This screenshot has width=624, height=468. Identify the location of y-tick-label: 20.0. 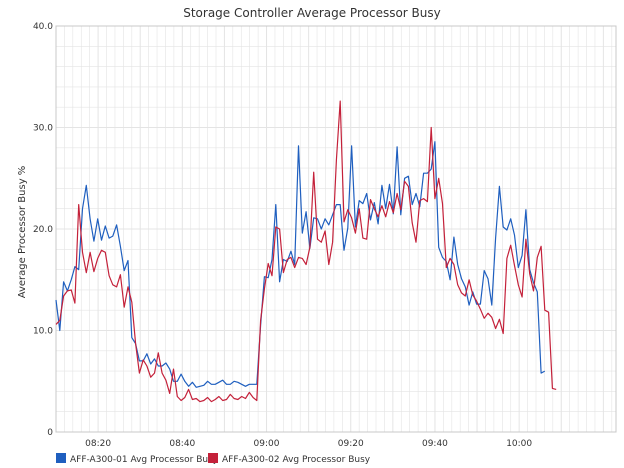
(43, 230).